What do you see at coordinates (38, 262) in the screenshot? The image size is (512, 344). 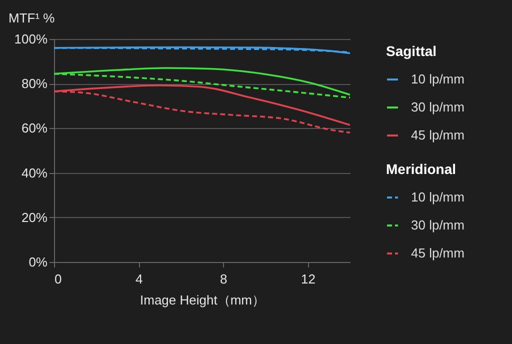 I see `y-tick-label: 0%` at bounding box center [38, 262].